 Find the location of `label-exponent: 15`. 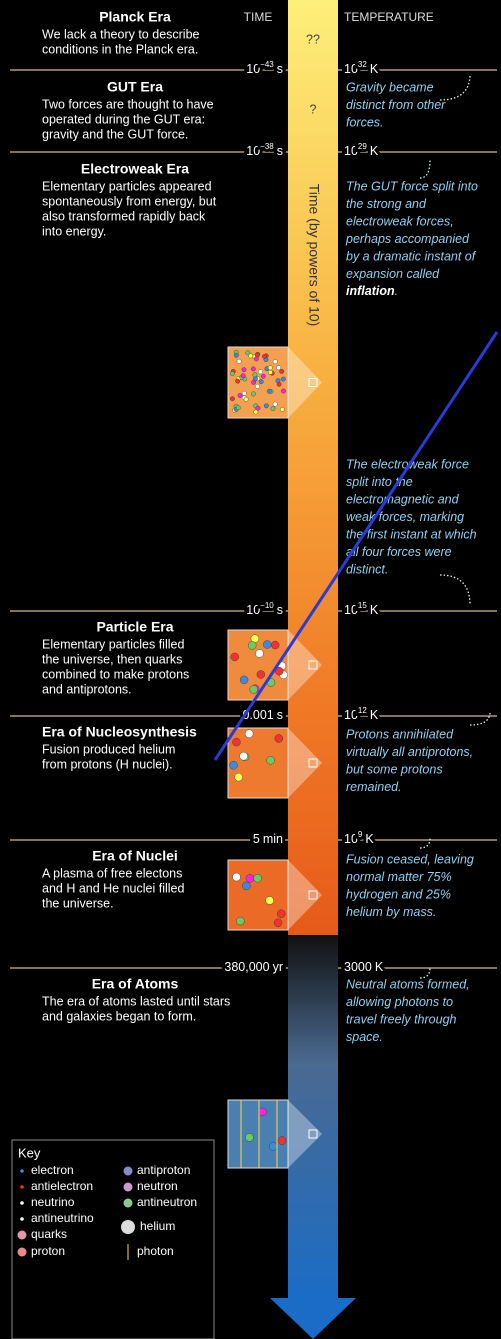

label-exponent: 15 is located at coordinates (362, 605).